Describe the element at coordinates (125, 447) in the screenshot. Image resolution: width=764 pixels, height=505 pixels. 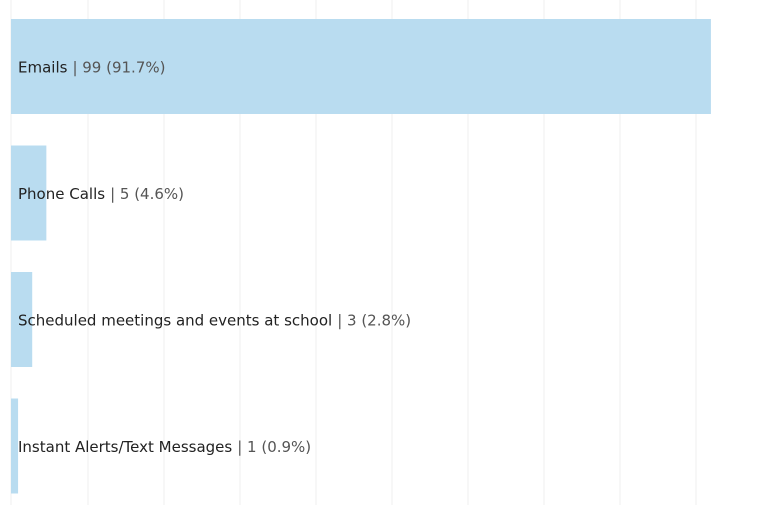
I see `category-label: Instant Alerts/Text Messages` at that location.